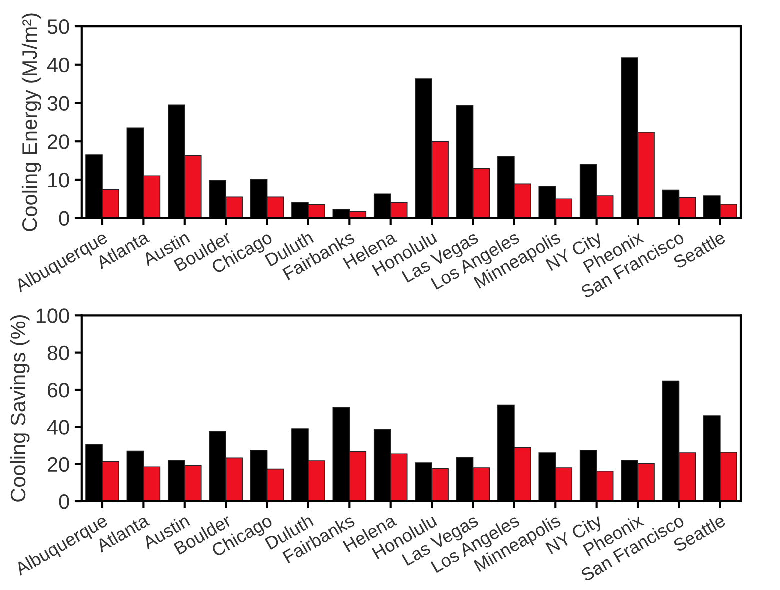  I want to click on y-tick-label: 100, so click(53, 316).